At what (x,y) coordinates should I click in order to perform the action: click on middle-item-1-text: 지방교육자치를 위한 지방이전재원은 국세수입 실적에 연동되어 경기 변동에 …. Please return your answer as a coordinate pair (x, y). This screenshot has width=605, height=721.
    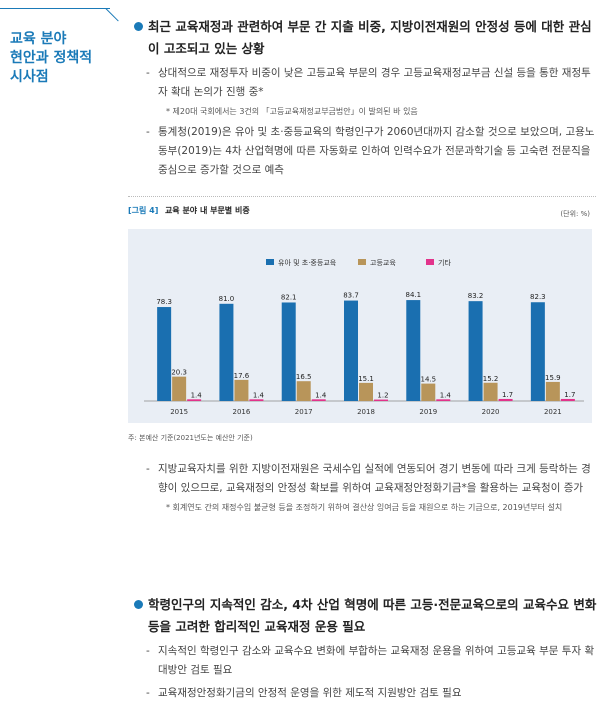
    Looking at the image, I should click on (374, 478).